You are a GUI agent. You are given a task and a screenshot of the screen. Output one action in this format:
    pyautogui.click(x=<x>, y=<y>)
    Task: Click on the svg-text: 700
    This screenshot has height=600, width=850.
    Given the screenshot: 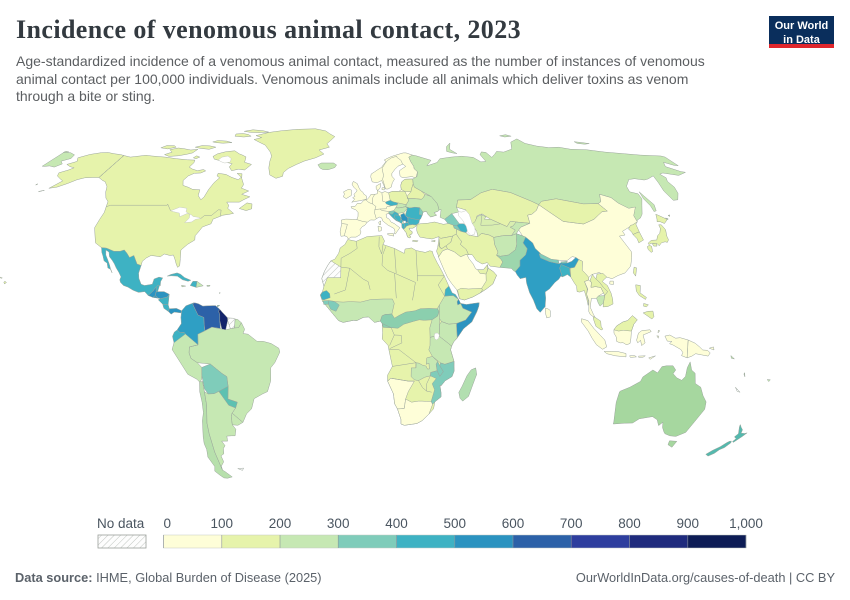 What is the action you would take?
    pyautogui.click(x=571, y=523)
    